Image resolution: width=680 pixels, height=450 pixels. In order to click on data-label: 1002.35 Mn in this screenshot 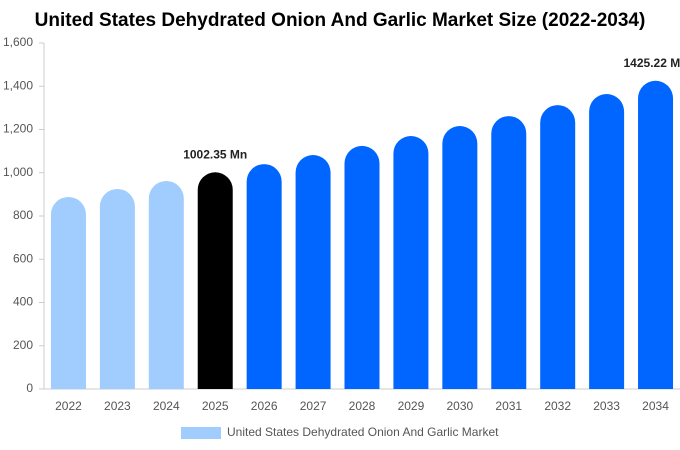, I will do `click(215, 154)`.